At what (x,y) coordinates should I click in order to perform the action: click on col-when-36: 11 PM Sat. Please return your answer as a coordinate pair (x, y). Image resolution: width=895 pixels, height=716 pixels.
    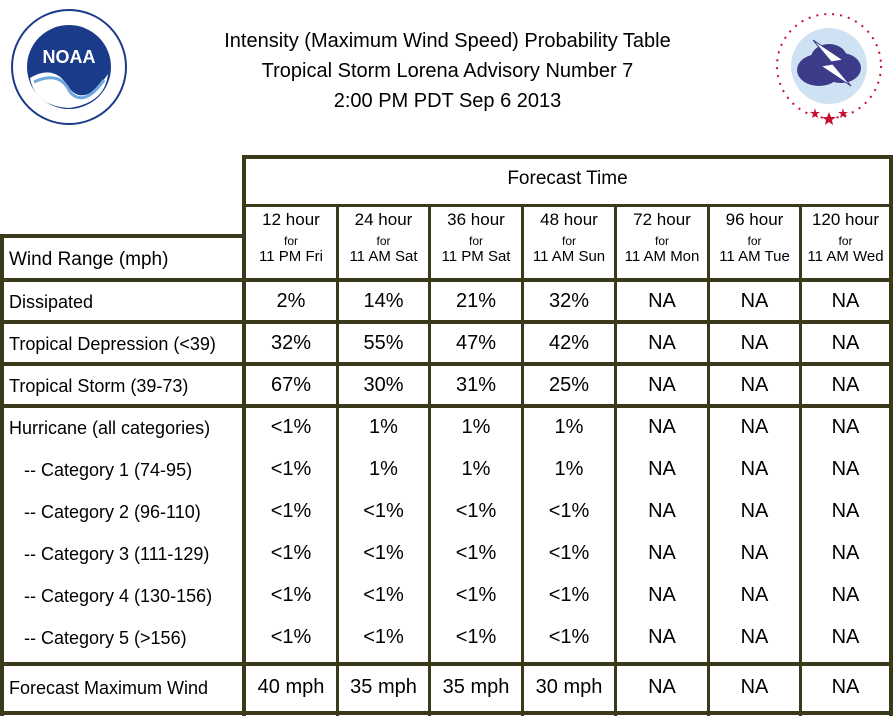
    Looking at the image, I should click on (476, 256).